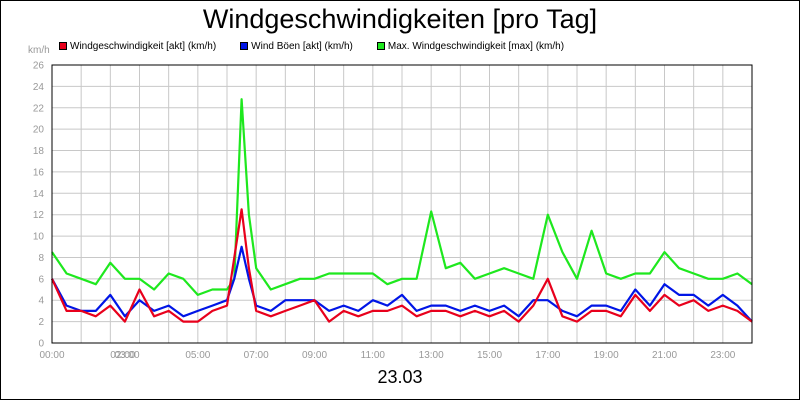 The image size is (800, 400). Describe the element at coordinates (39, 215) in the screenshot. I see `y-tick-label: 12` at that location.